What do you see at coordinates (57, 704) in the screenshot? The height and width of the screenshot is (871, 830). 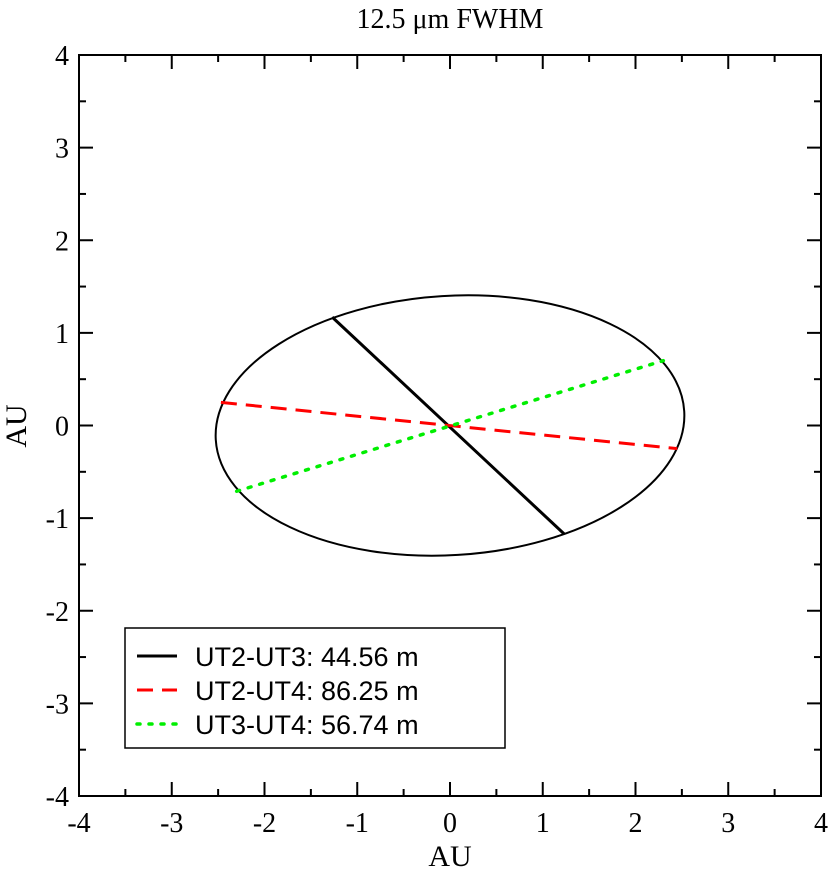 I see `y-tick-label: -3` at bounding box center [57, 704].